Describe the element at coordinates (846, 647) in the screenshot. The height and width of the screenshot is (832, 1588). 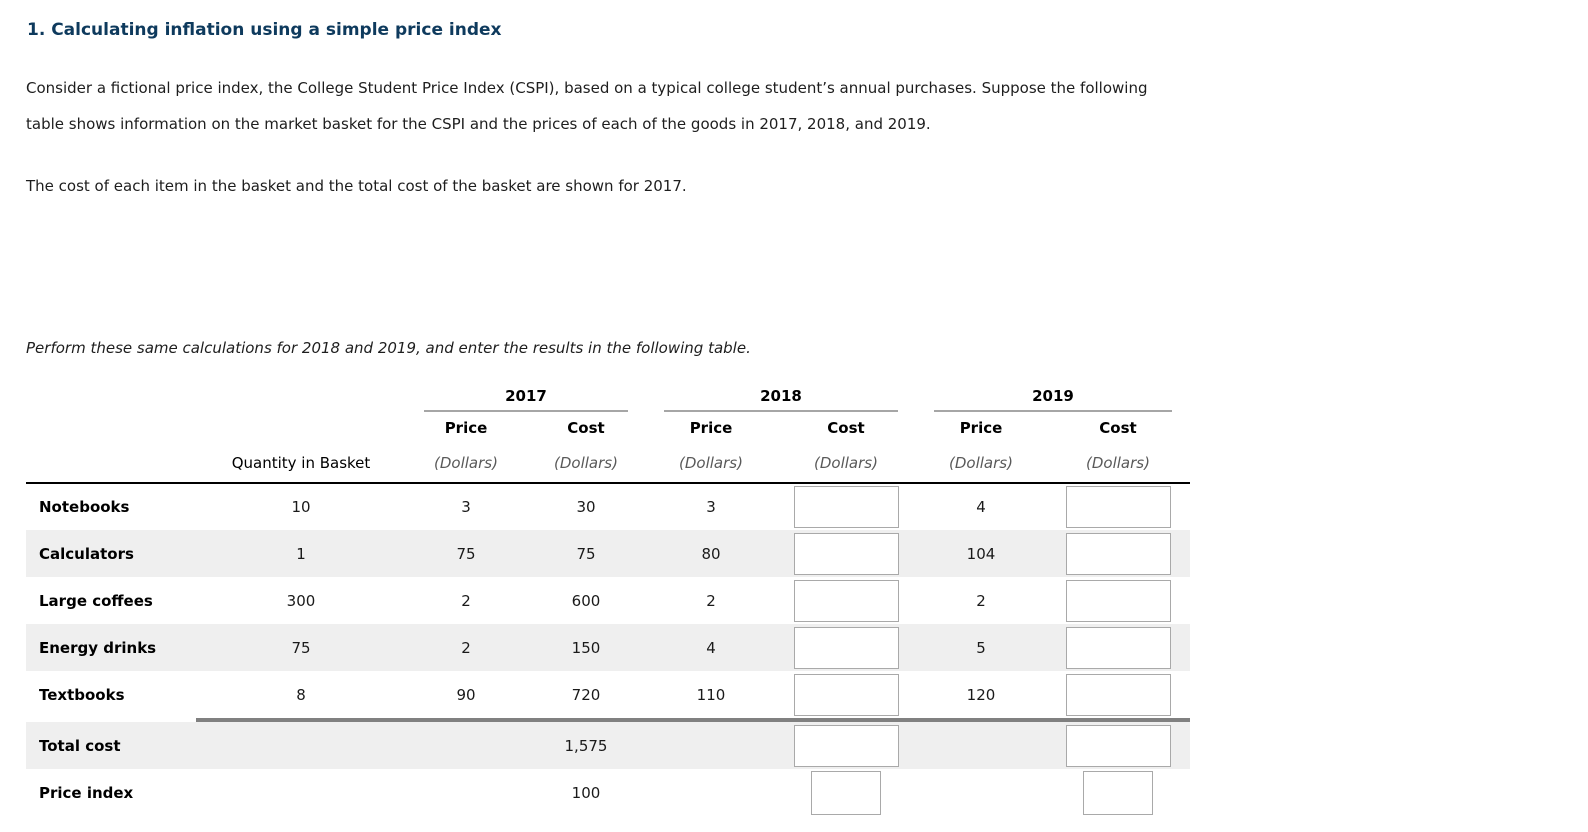
I see `energy-drinks-cost-2018-input` at that location.